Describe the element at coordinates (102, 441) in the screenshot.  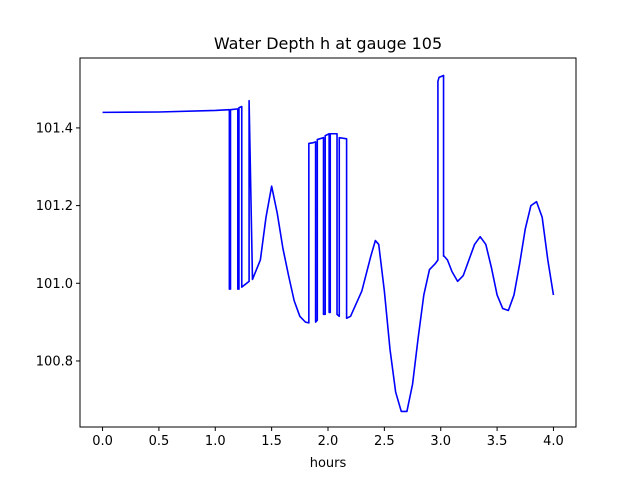
I see `x-tick-label: 0.0` at that location.